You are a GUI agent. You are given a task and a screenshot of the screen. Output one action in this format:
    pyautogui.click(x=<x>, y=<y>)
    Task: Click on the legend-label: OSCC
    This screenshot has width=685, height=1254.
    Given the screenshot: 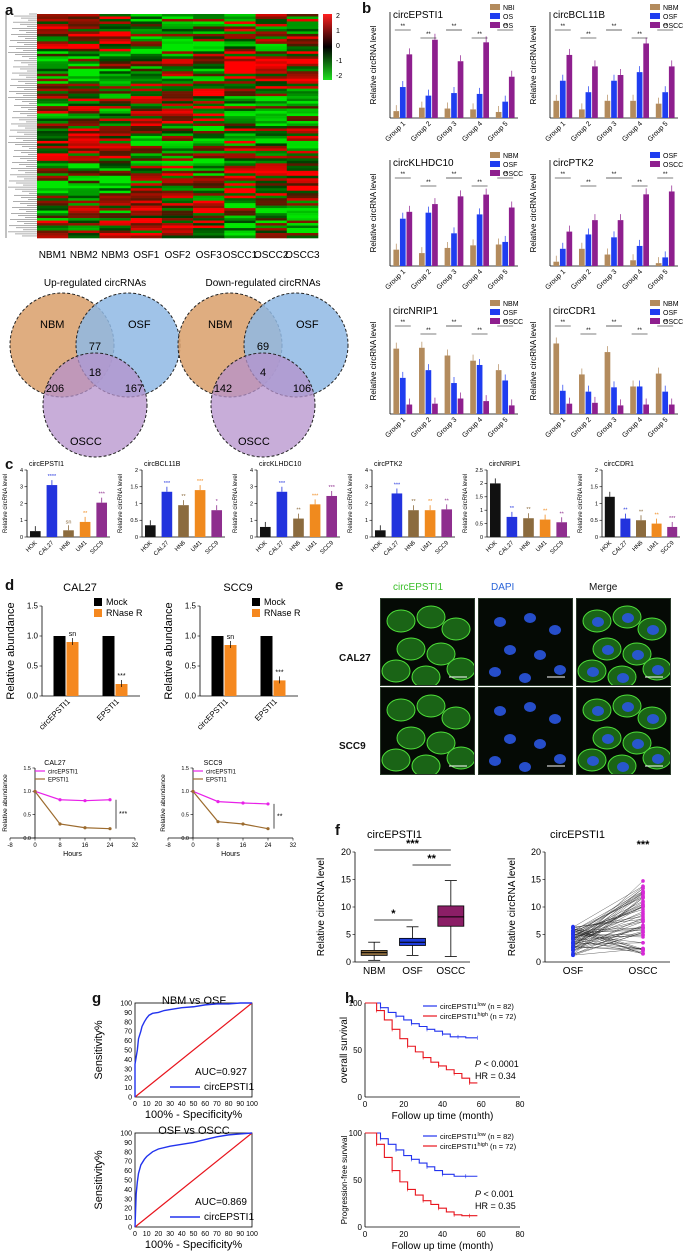 What is the action you would take?
    pyautogui.click(x=673, y=26)
    